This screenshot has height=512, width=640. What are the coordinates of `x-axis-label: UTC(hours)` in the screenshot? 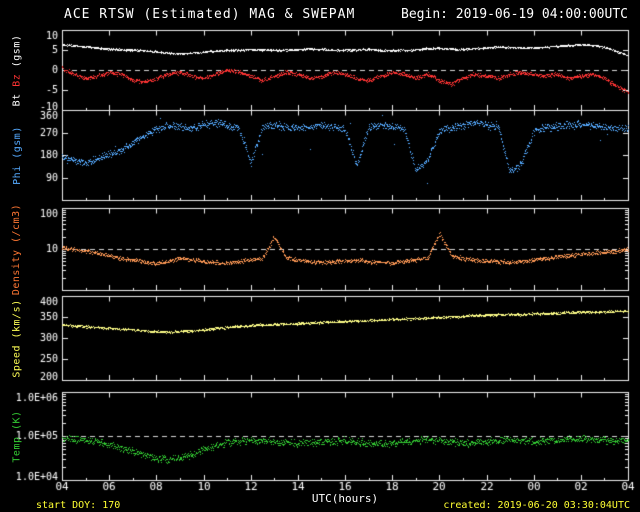 It's located at (345, 498).